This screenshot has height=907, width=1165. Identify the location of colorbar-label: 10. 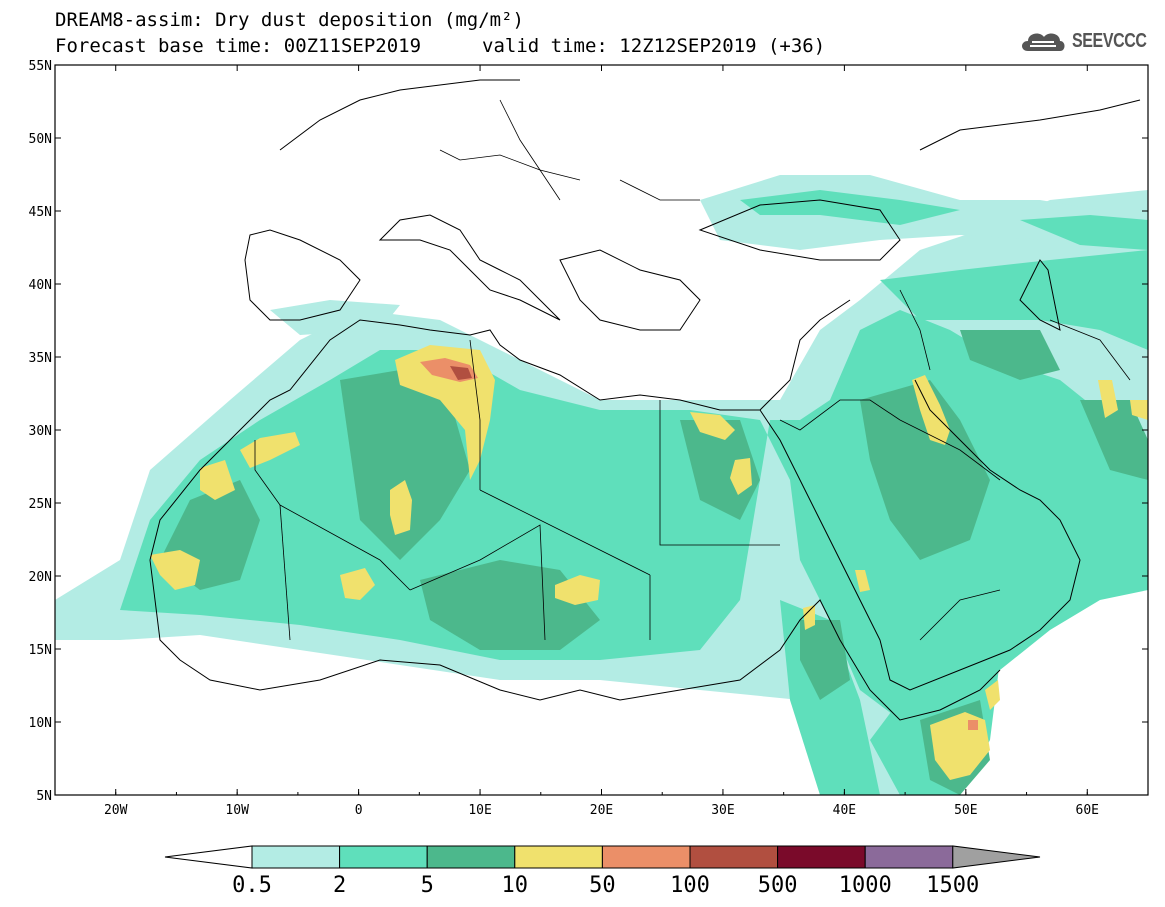
(515, 885).